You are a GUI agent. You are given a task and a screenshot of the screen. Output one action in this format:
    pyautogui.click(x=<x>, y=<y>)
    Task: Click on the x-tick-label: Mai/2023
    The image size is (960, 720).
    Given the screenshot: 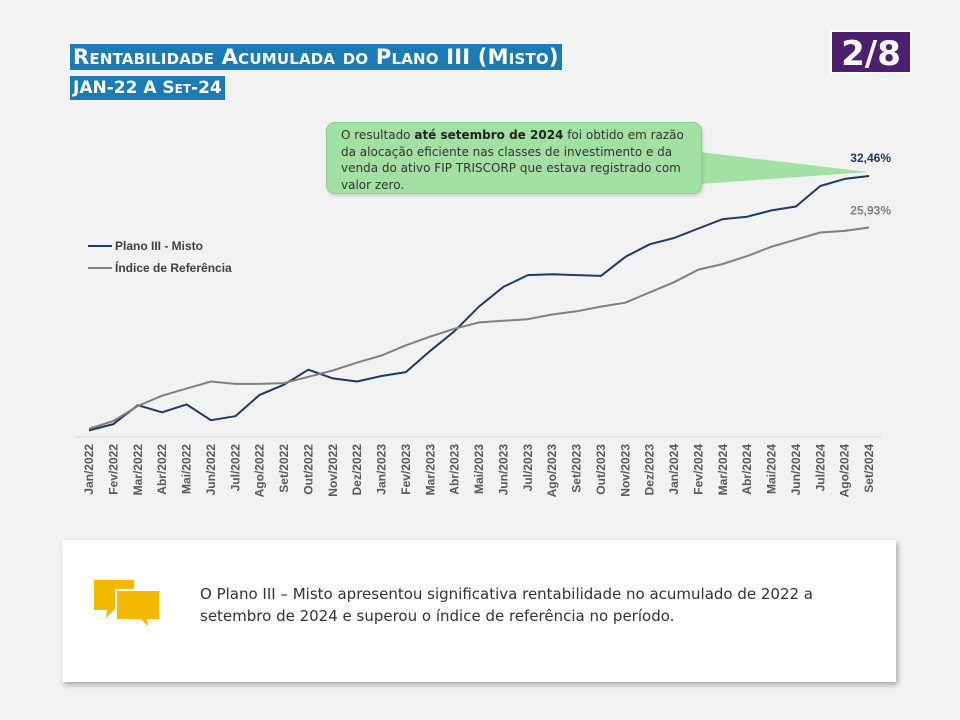 What is the action you would take?
    pyautogui.click(x=479, y=469)
    